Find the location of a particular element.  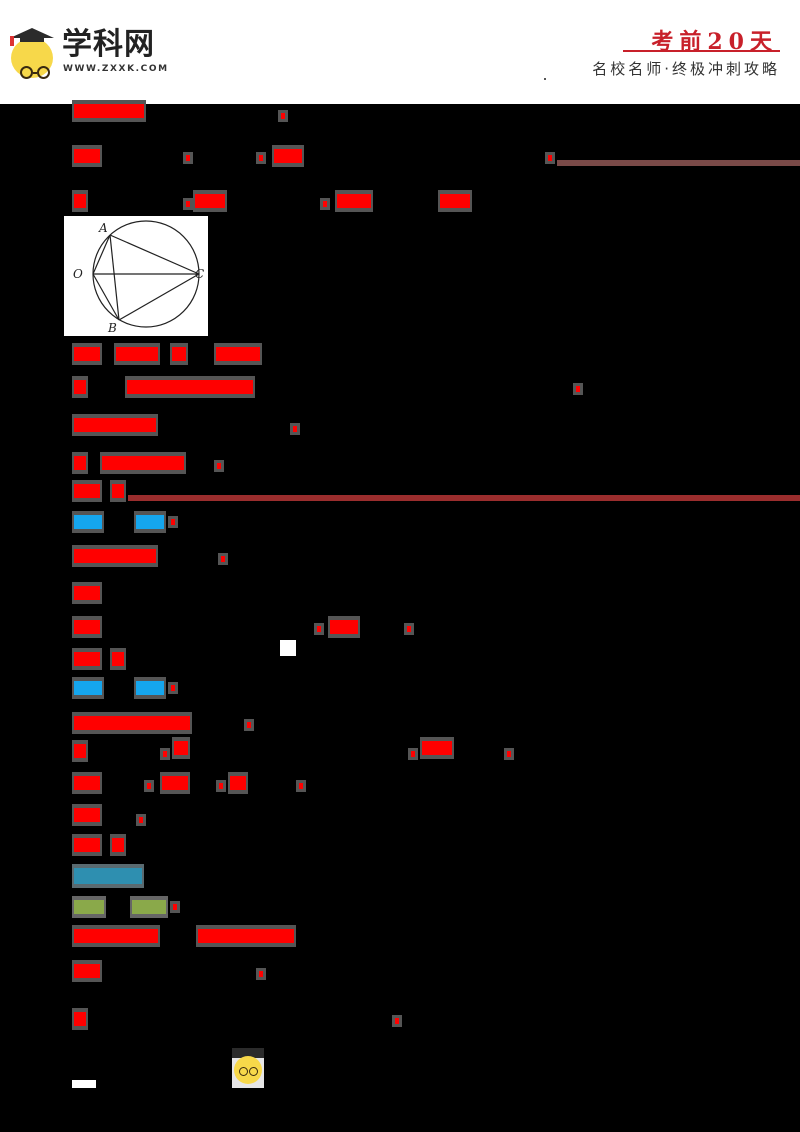

label-c: C is located at coordinates (199, 274).